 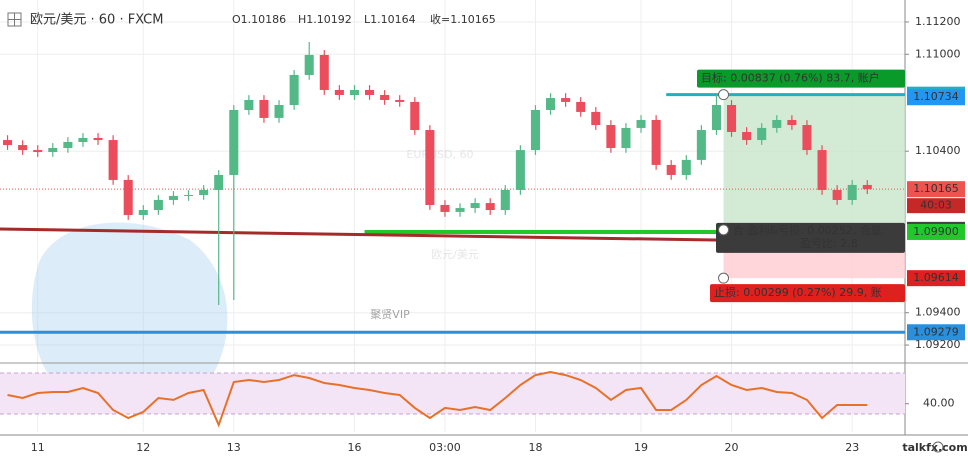 I want to click on stop-label-box, so click(x=807, y=293).